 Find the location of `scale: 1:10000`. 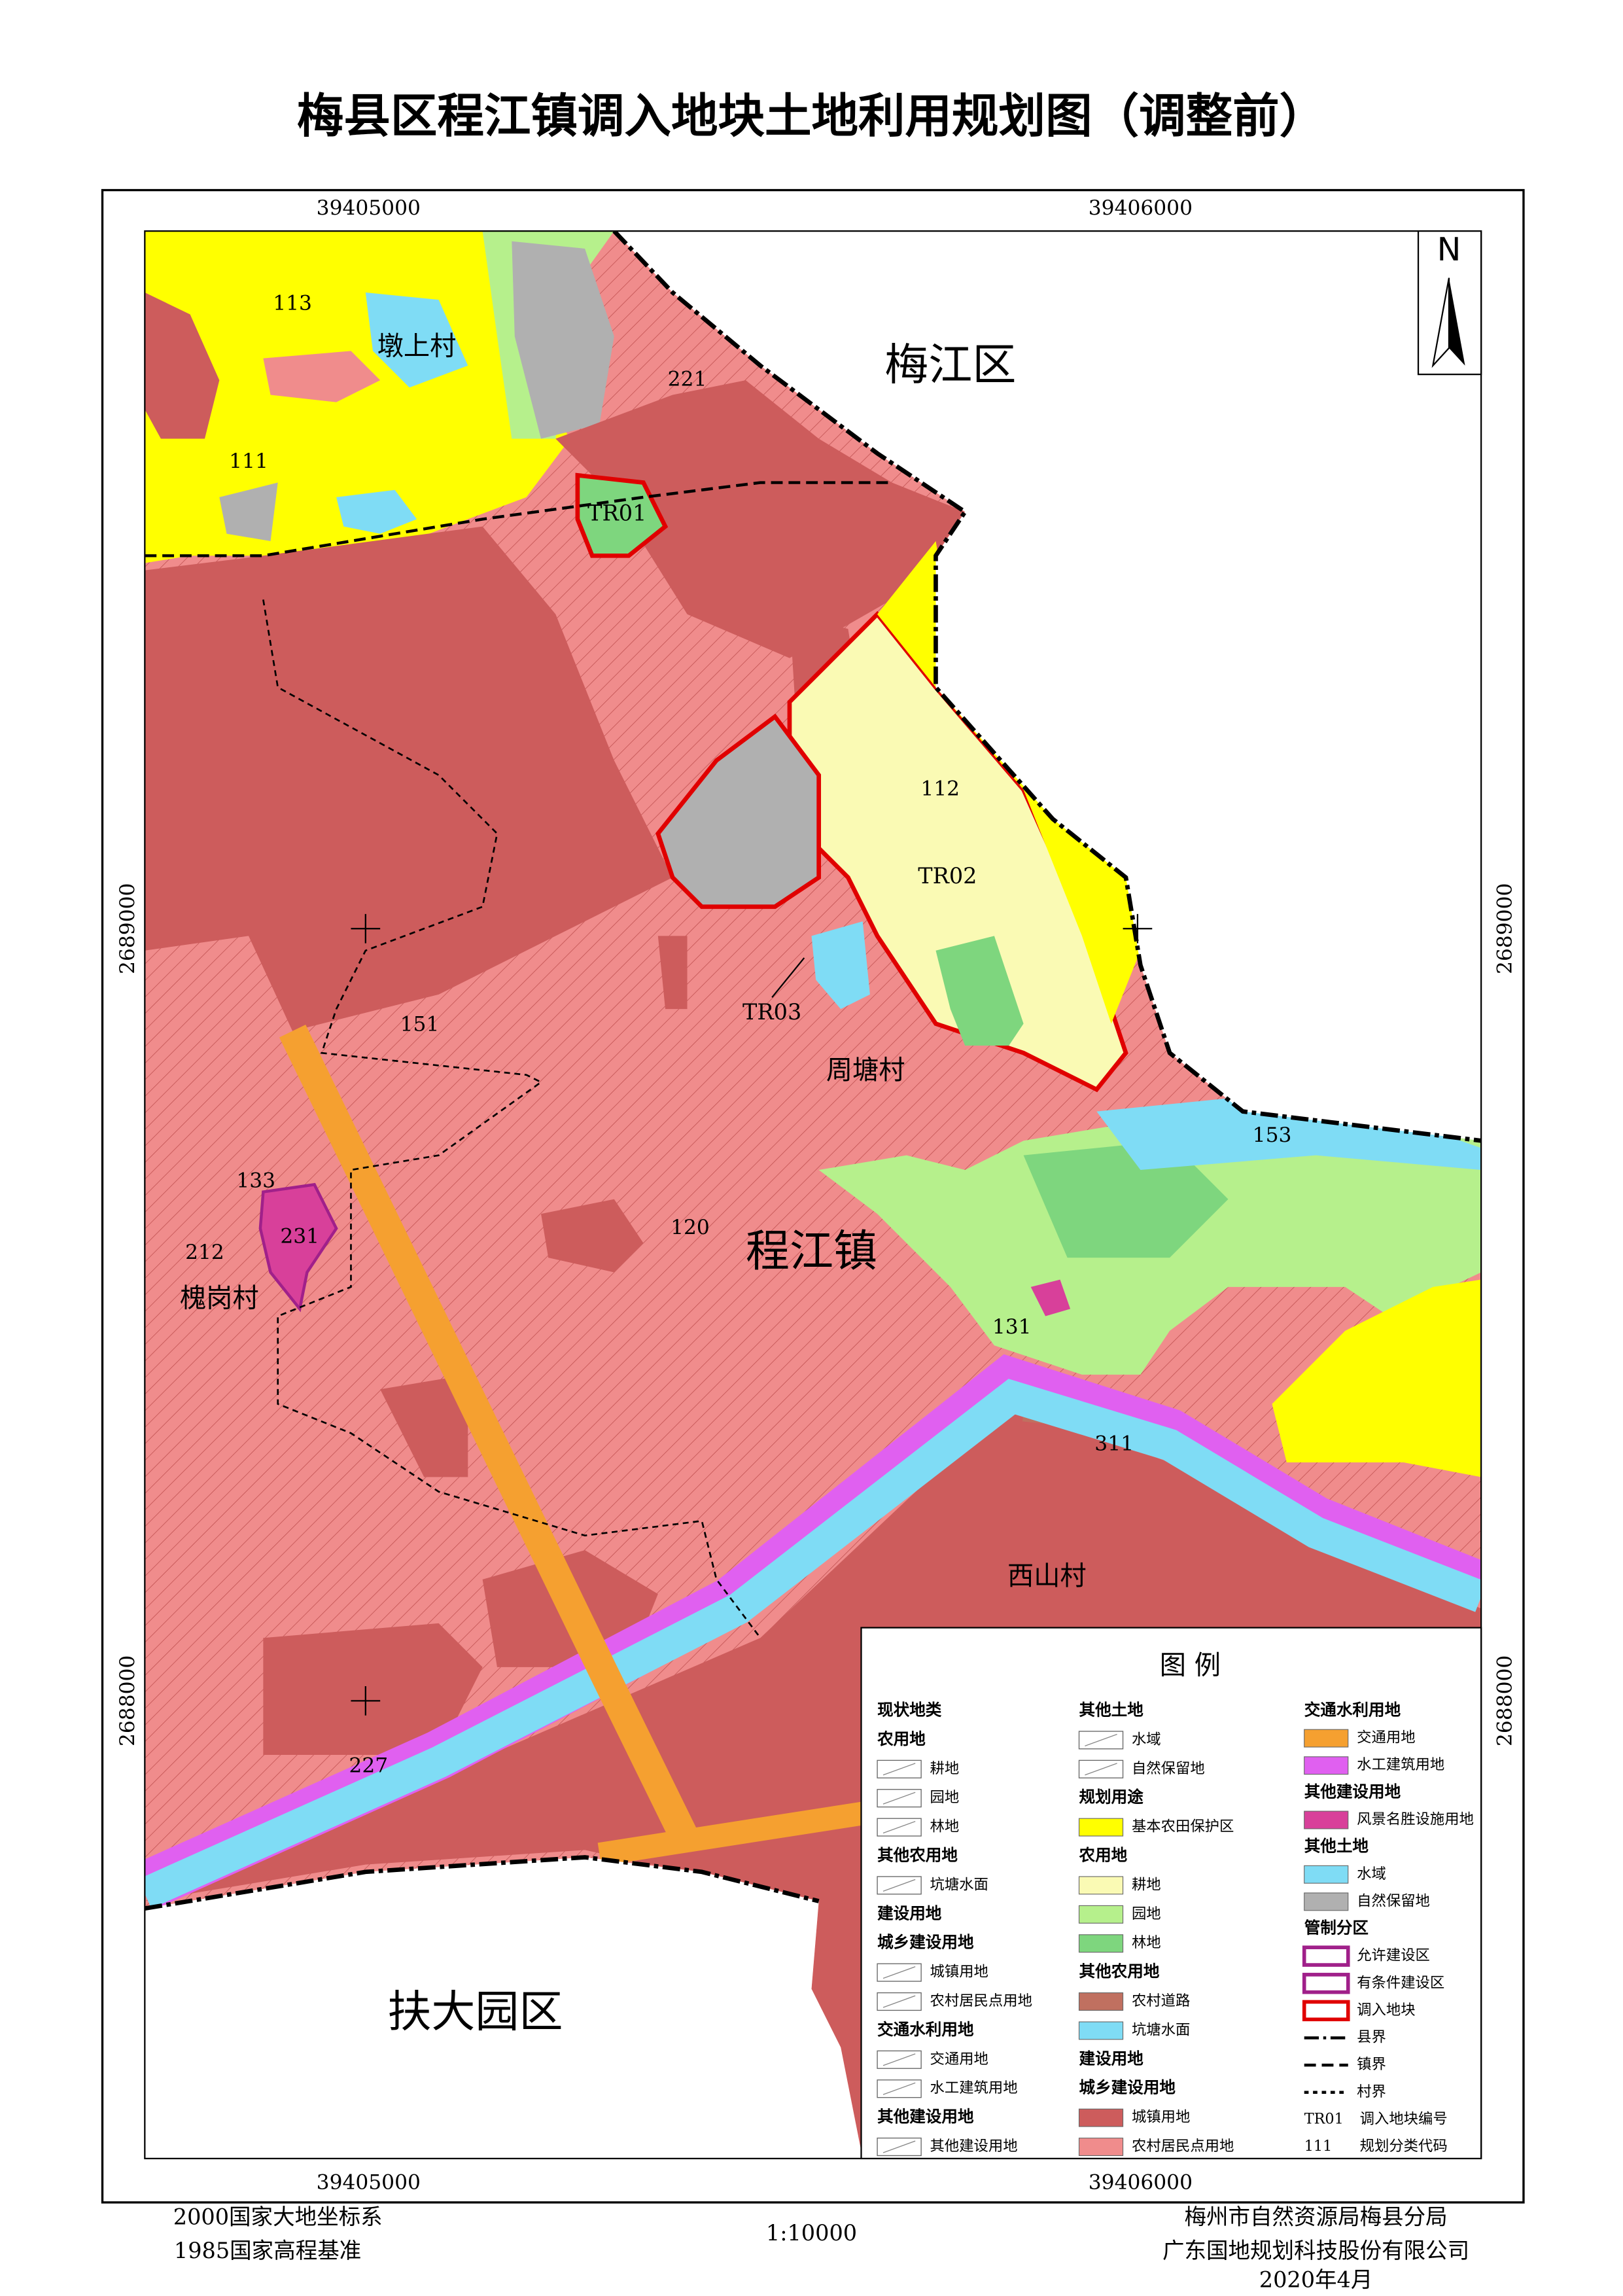

scale: 1:10000 is located at coordinates (812, 2233).